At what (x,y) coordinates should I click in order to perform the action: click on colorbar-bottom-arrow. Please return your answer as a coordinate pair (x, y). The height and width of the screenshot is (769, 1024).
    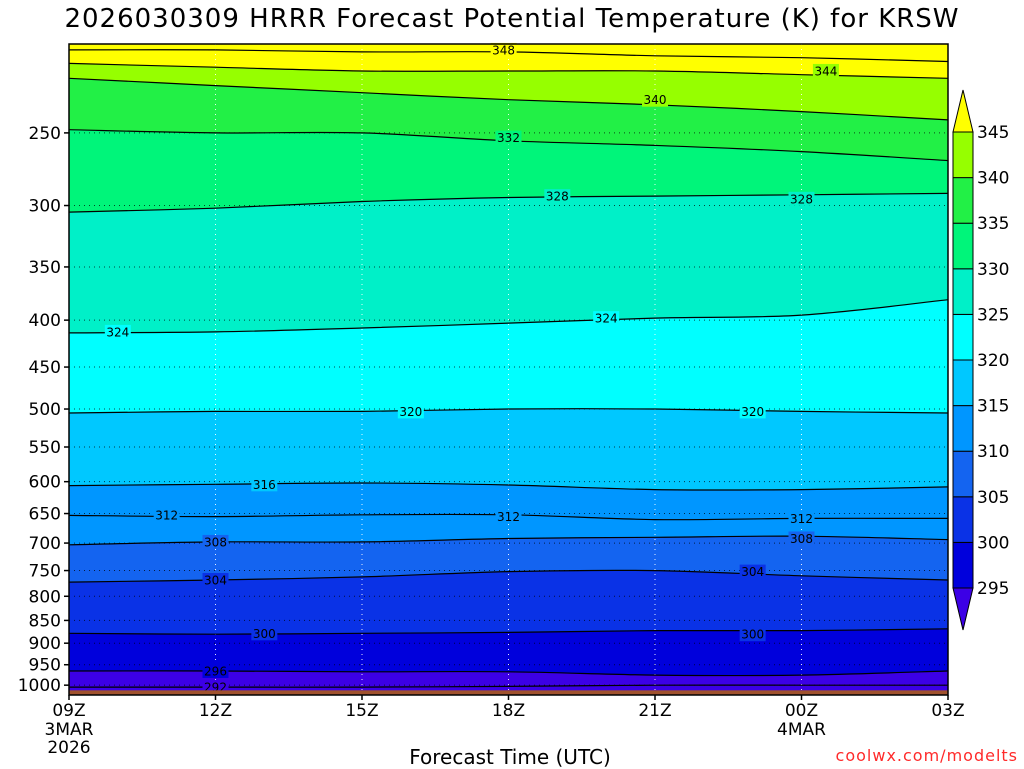
    Looking at the image, I should click on (963, 609).